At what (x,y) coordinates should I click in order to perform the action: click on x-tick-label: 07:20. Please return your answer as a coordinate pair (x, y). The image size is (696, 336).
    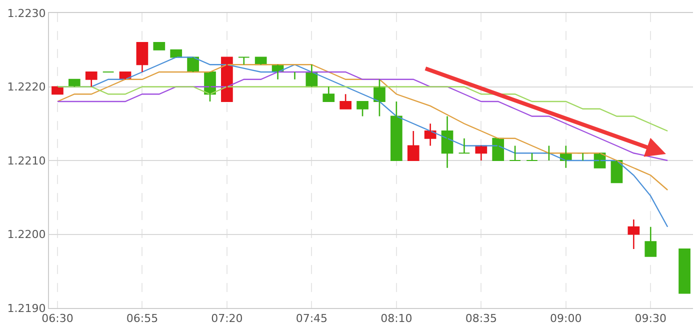
    Looking at the image, I should click on (227, 319).